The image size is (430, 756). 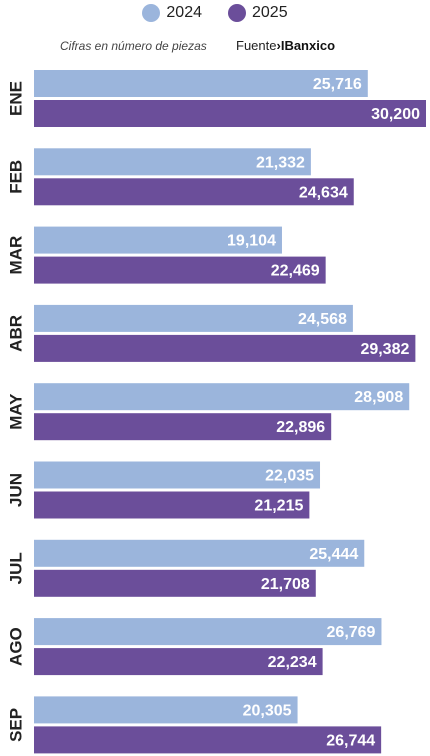 What do you see at coordinates (184, 12) in the screenshot?
I see `legend-label-2024: 2024` at bounding box center [184, 12].